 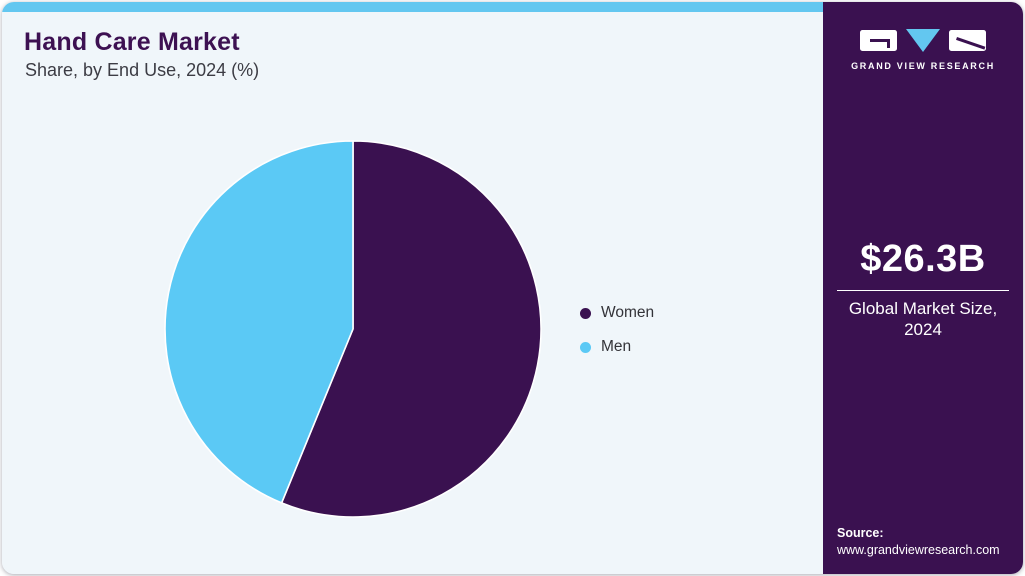 I want to click on legend-dot-men, so click(x=585, y=347).